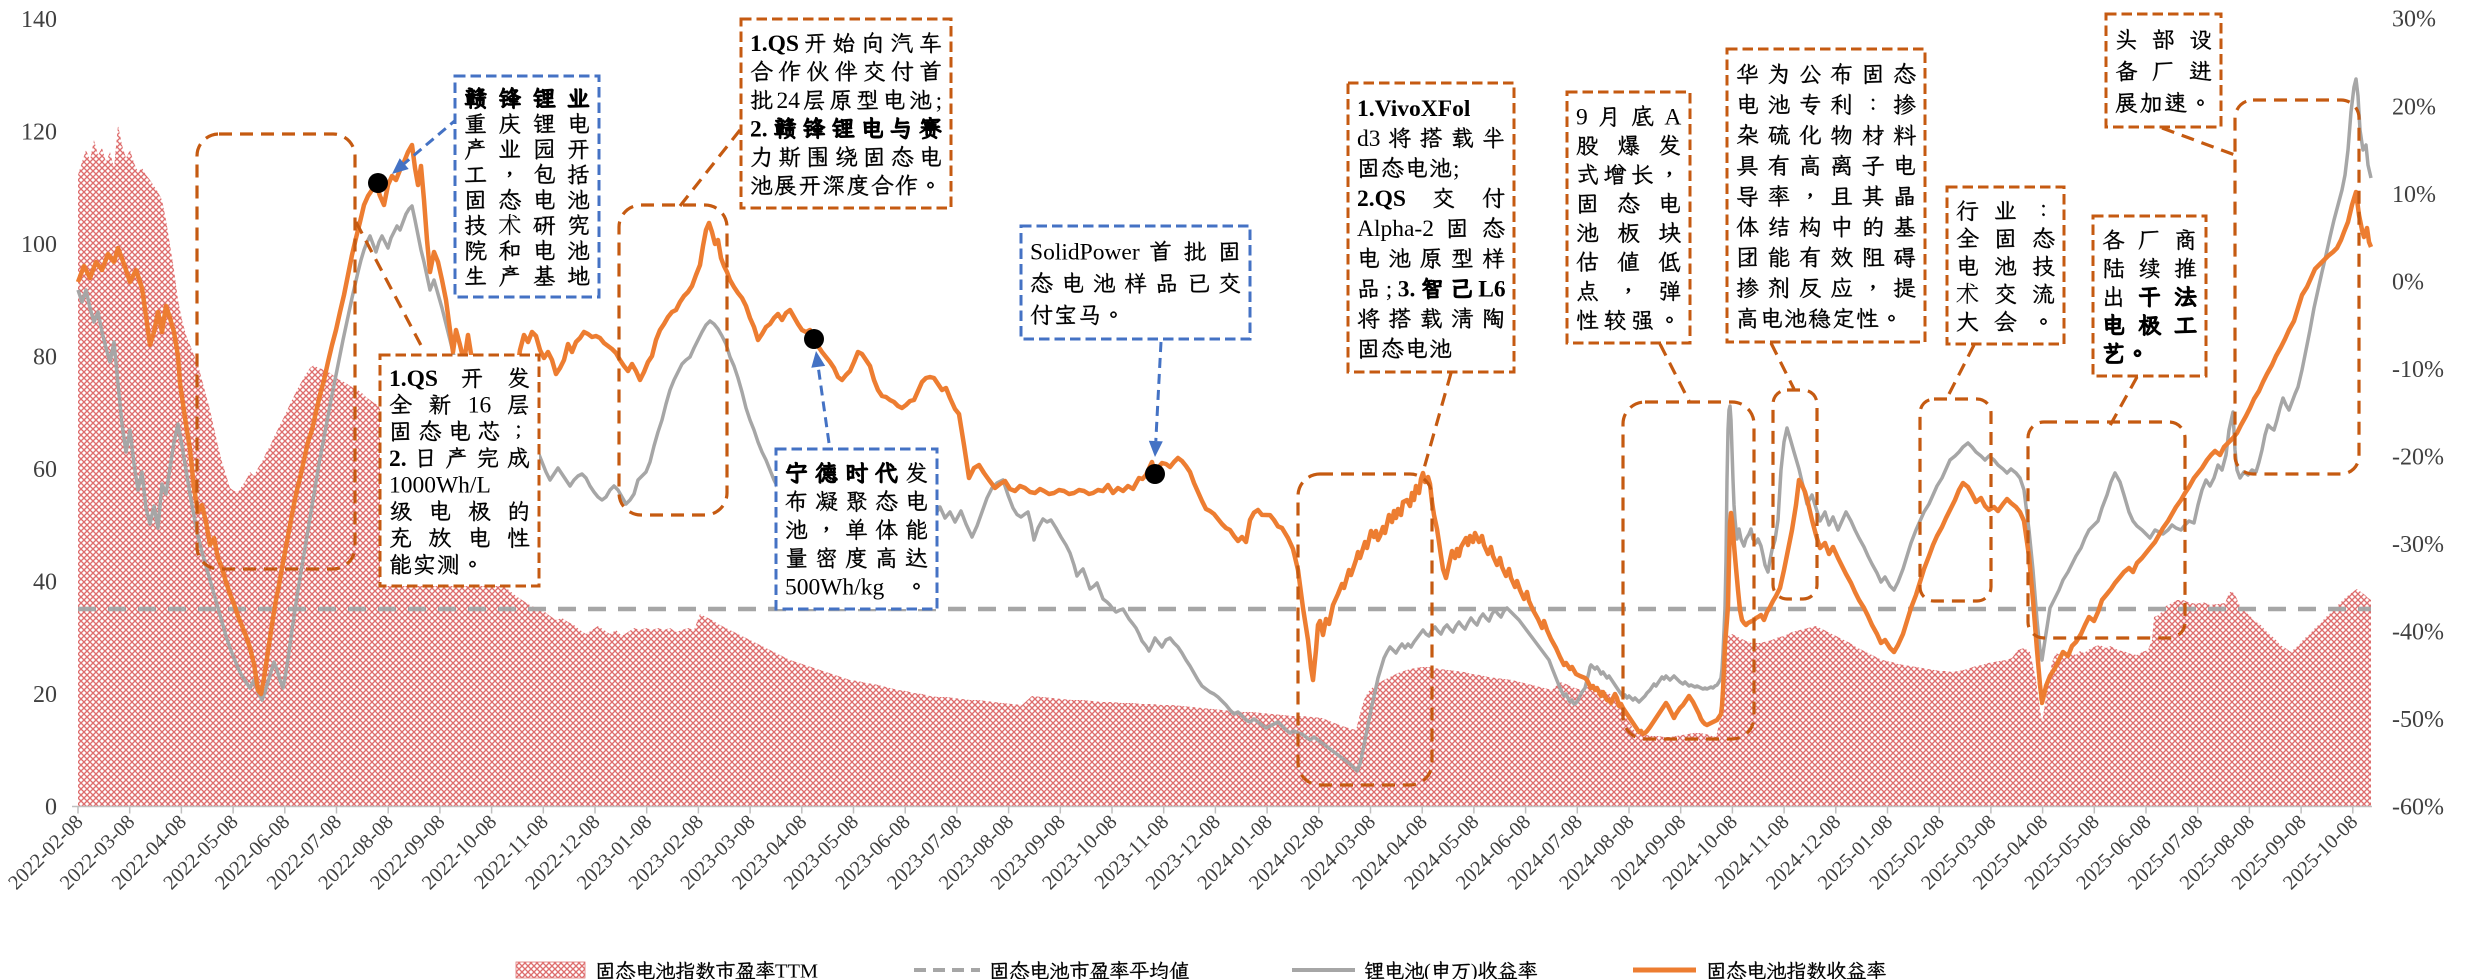 Image resolution: width=2465 pixels, height=979 pixels. What do you see at coordinates (45, 358) in the screenshot?
I see `svg-text: 80` at bounding box center [45, 358].